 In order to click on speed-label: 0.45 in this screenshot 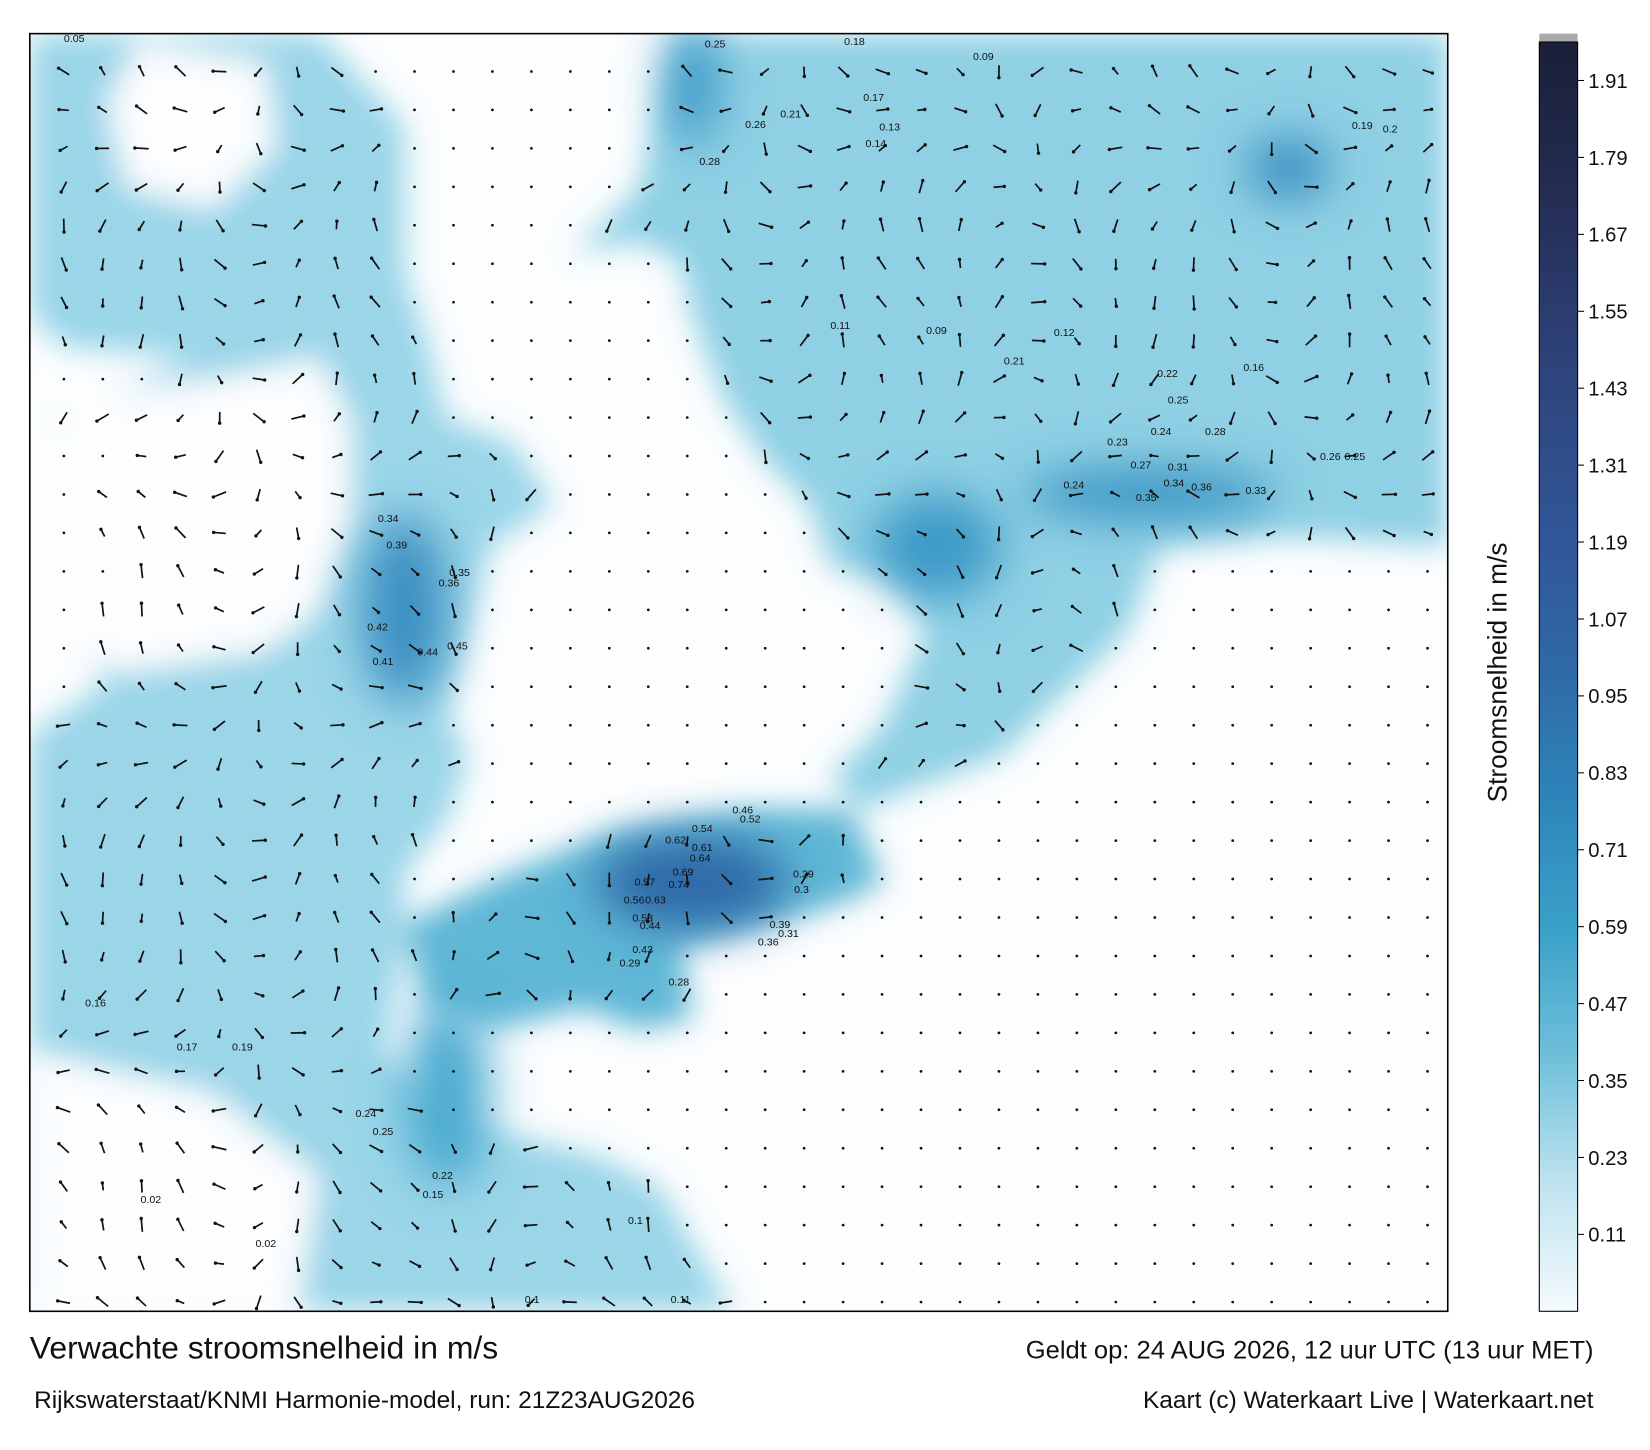, I will do `click(457, 646)`.